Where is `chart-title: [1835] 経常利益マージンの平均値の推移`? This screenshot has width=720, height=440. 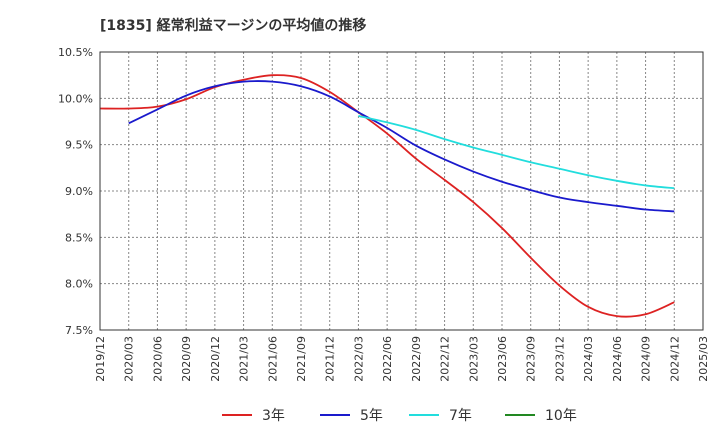 chart-title: [1835] 経常利益マージンの平均値の推移 is located at coordinates (233, 25).